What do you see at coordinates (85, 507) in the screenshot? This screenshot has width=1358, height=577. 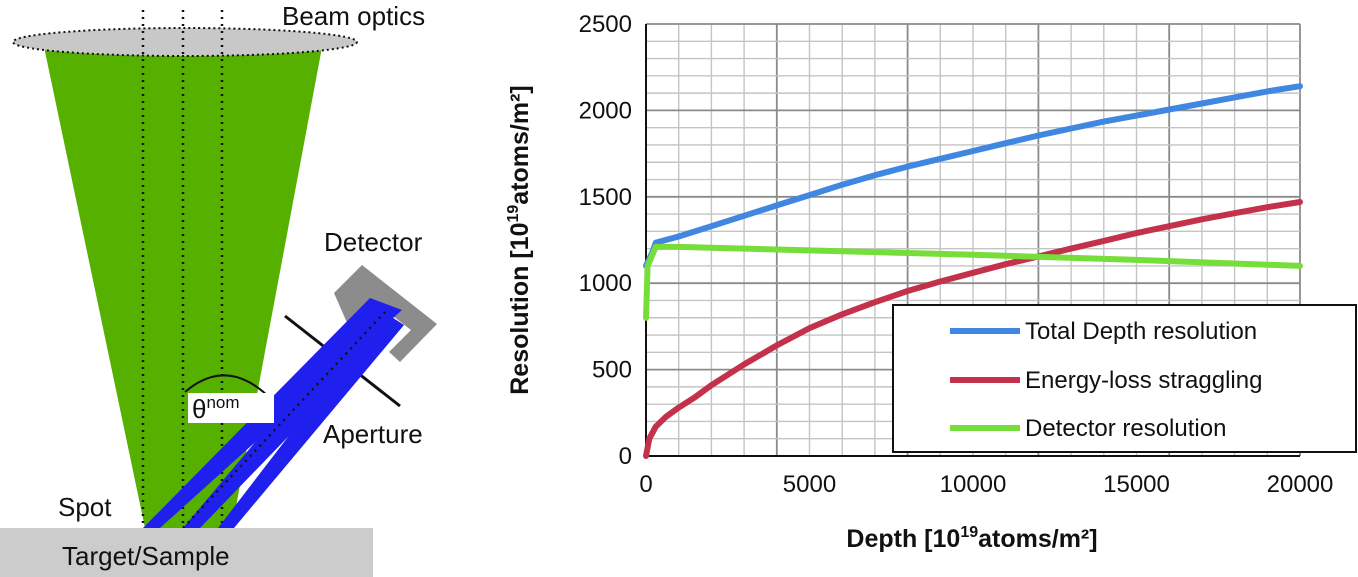 I see `spot-label: Spot` at bounding box center [85, 507].